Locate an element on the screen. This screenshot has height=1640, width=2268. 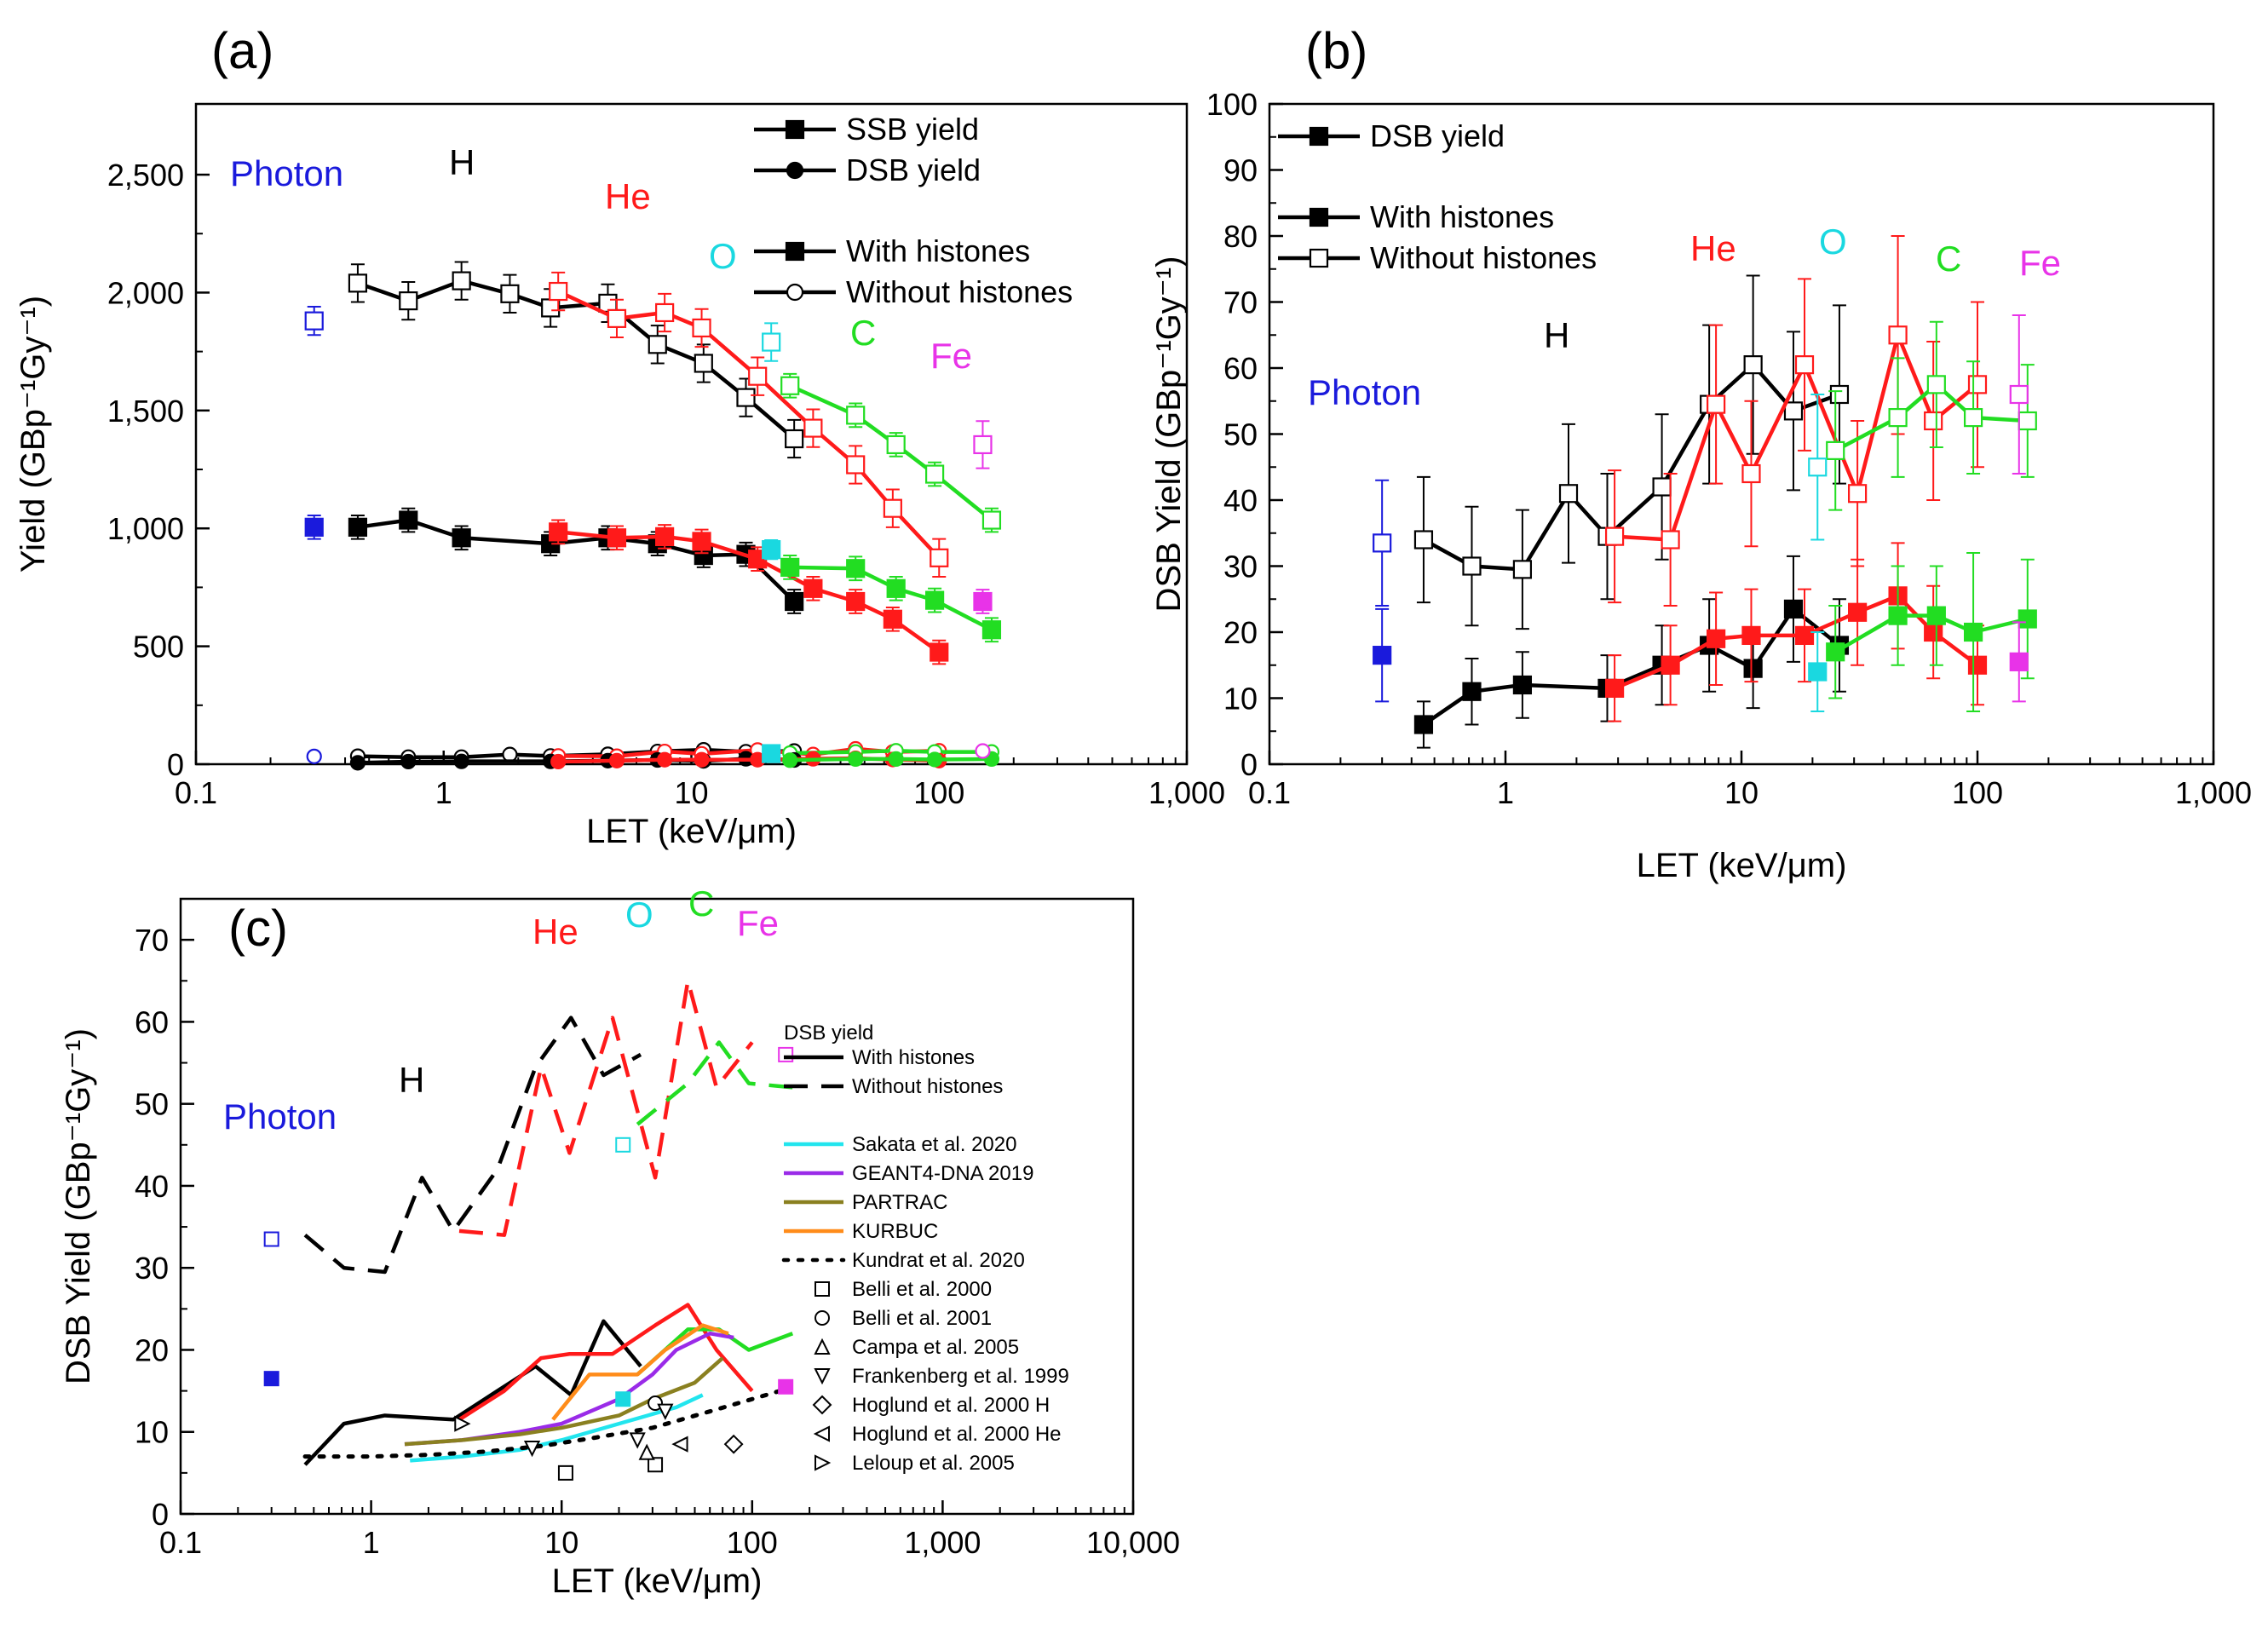
legend-b: DSB yield With histones Without histones is located at coordinates (1437, 196).